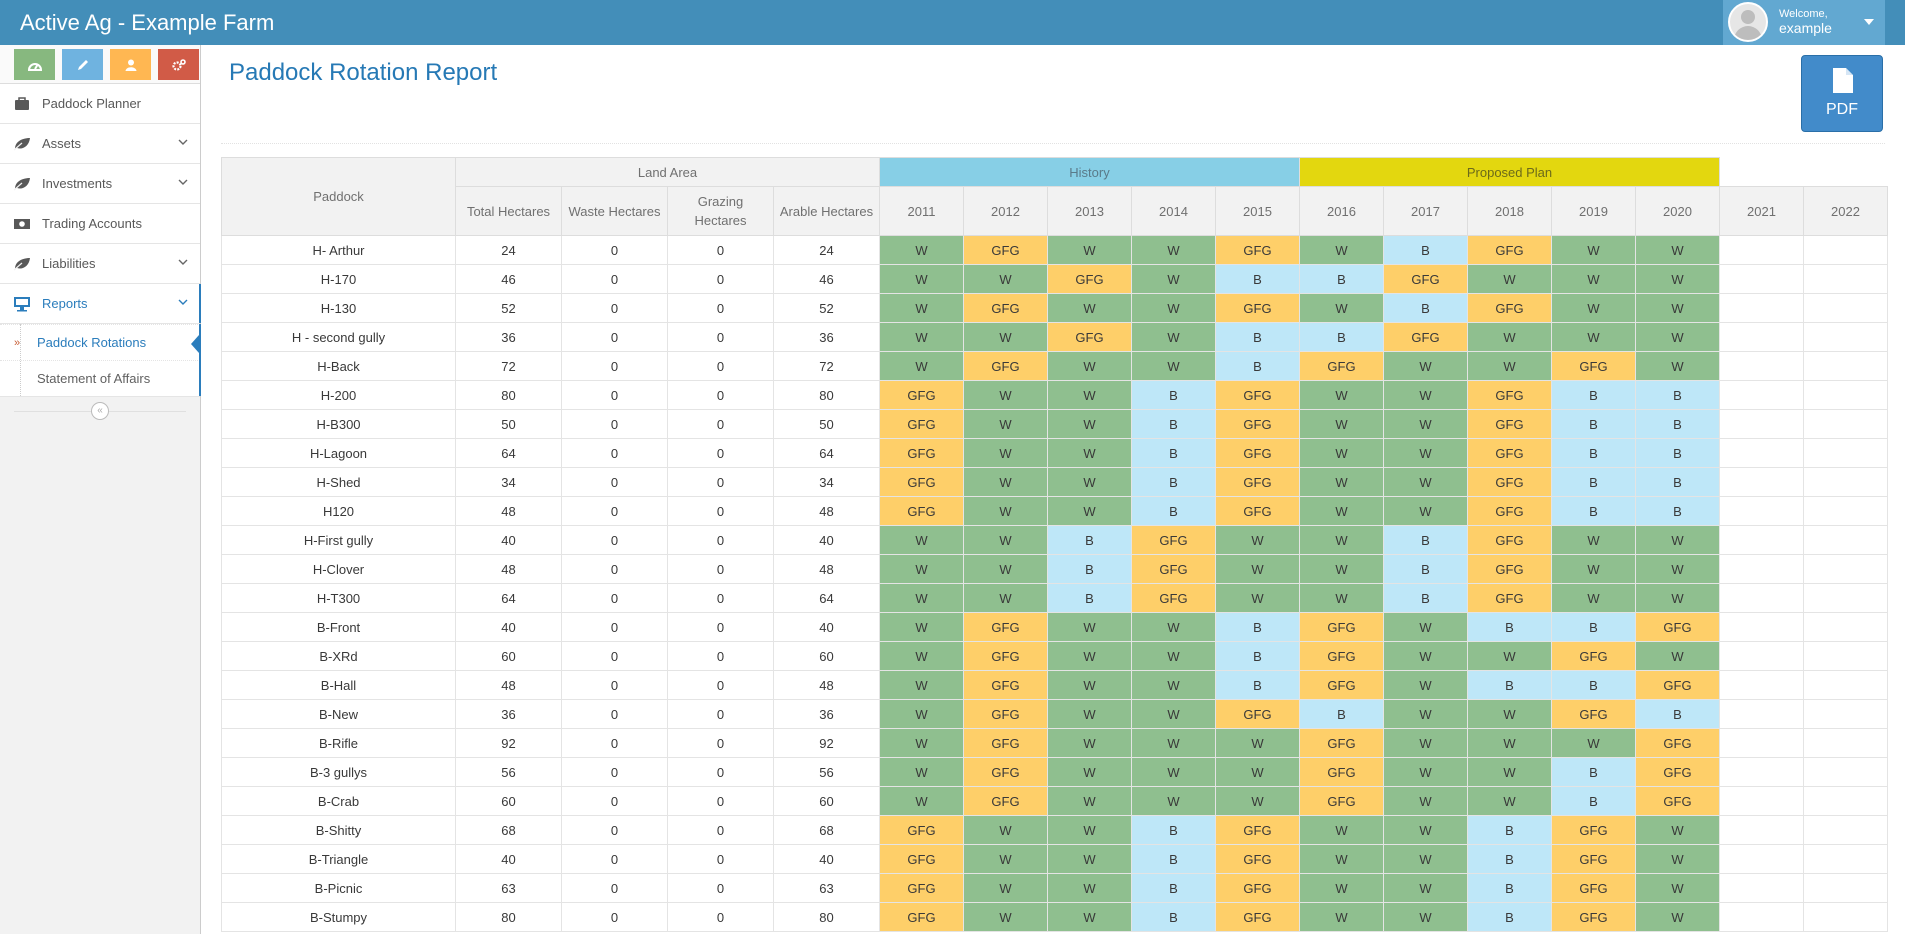  Describe the element at coordinates (100, 411) in the screenshot. I see `double-angle-left-icon: «` at that location.